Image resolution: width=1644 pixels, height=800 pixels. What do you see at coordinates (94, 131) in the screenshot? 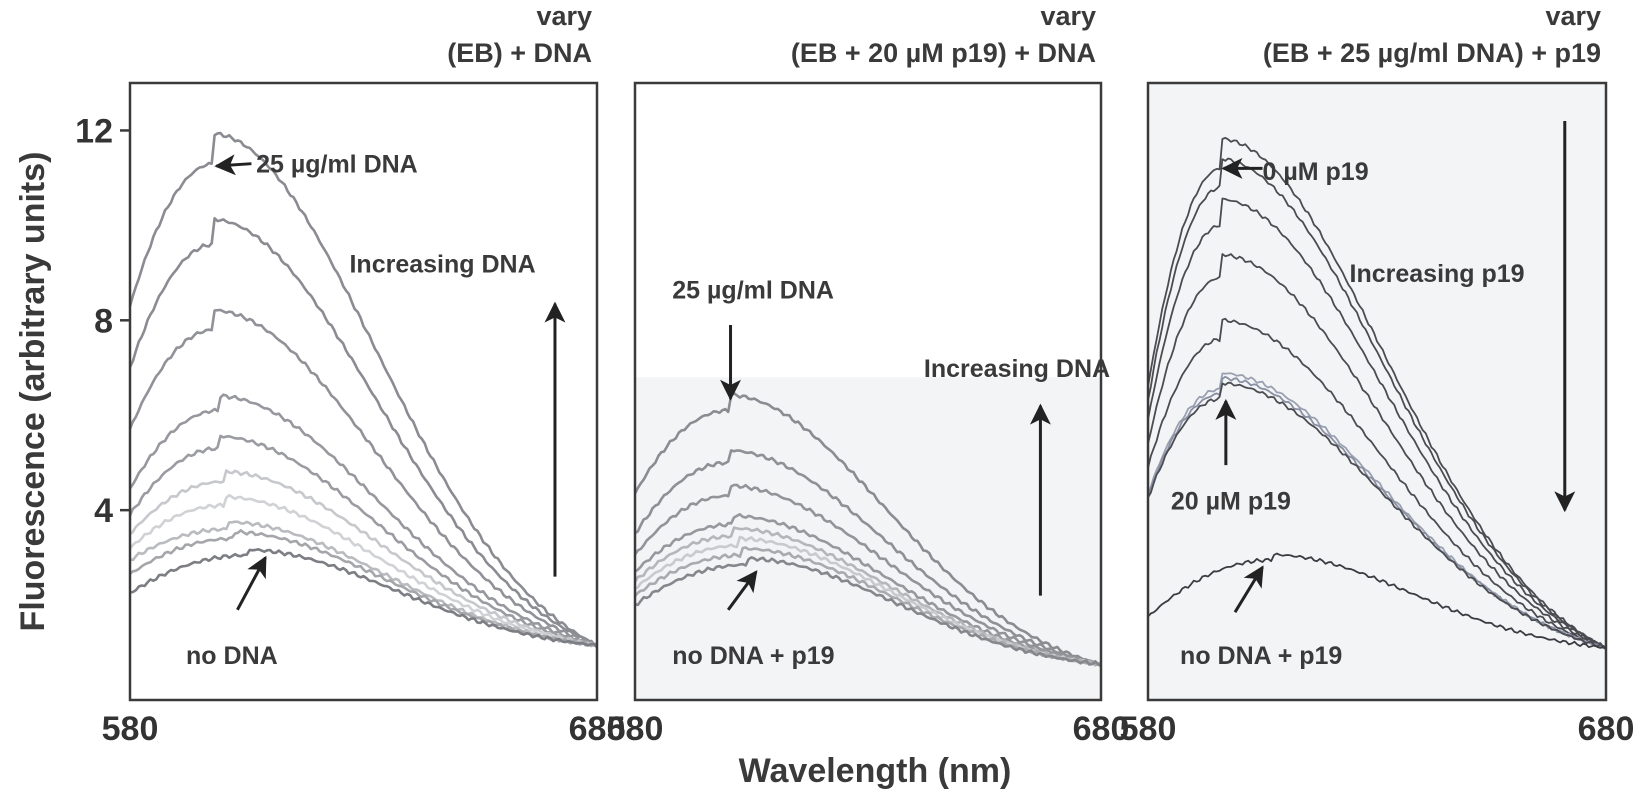
I see `y-tick-label: 12` at bounding box center [94, 131].